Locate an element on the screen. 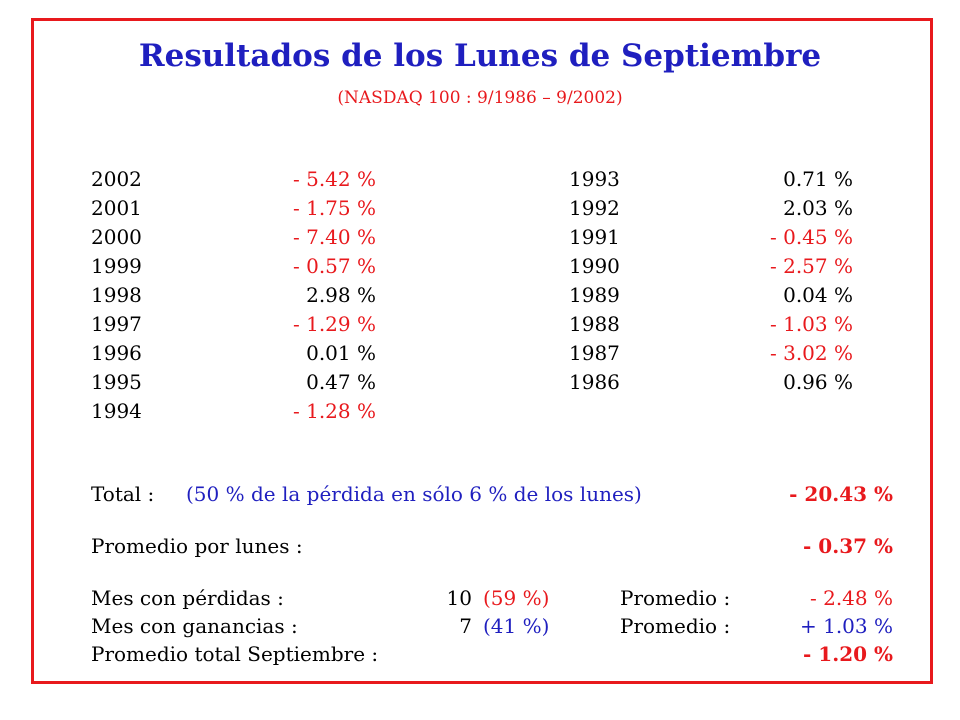 The width and height of the screenshot is (960, 720). row-value: 0.01 % is located at coordinates (341, 353).